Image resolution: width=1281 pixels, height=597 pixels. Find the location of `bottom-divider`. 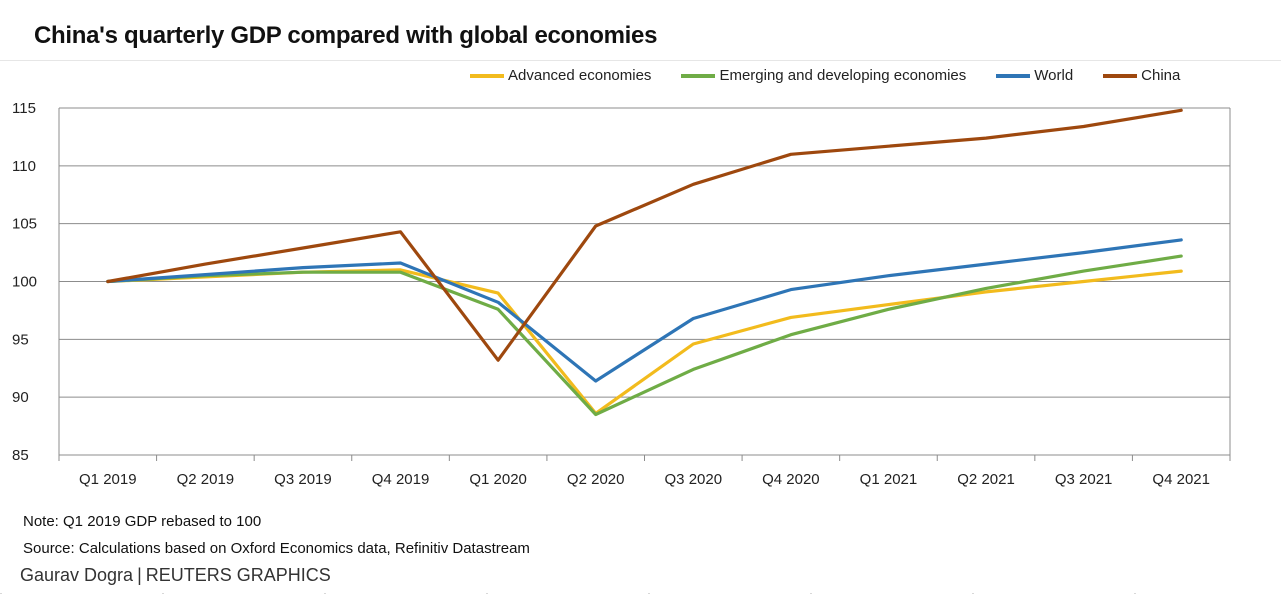

bottom-divider is located at coordinates (640, 593).